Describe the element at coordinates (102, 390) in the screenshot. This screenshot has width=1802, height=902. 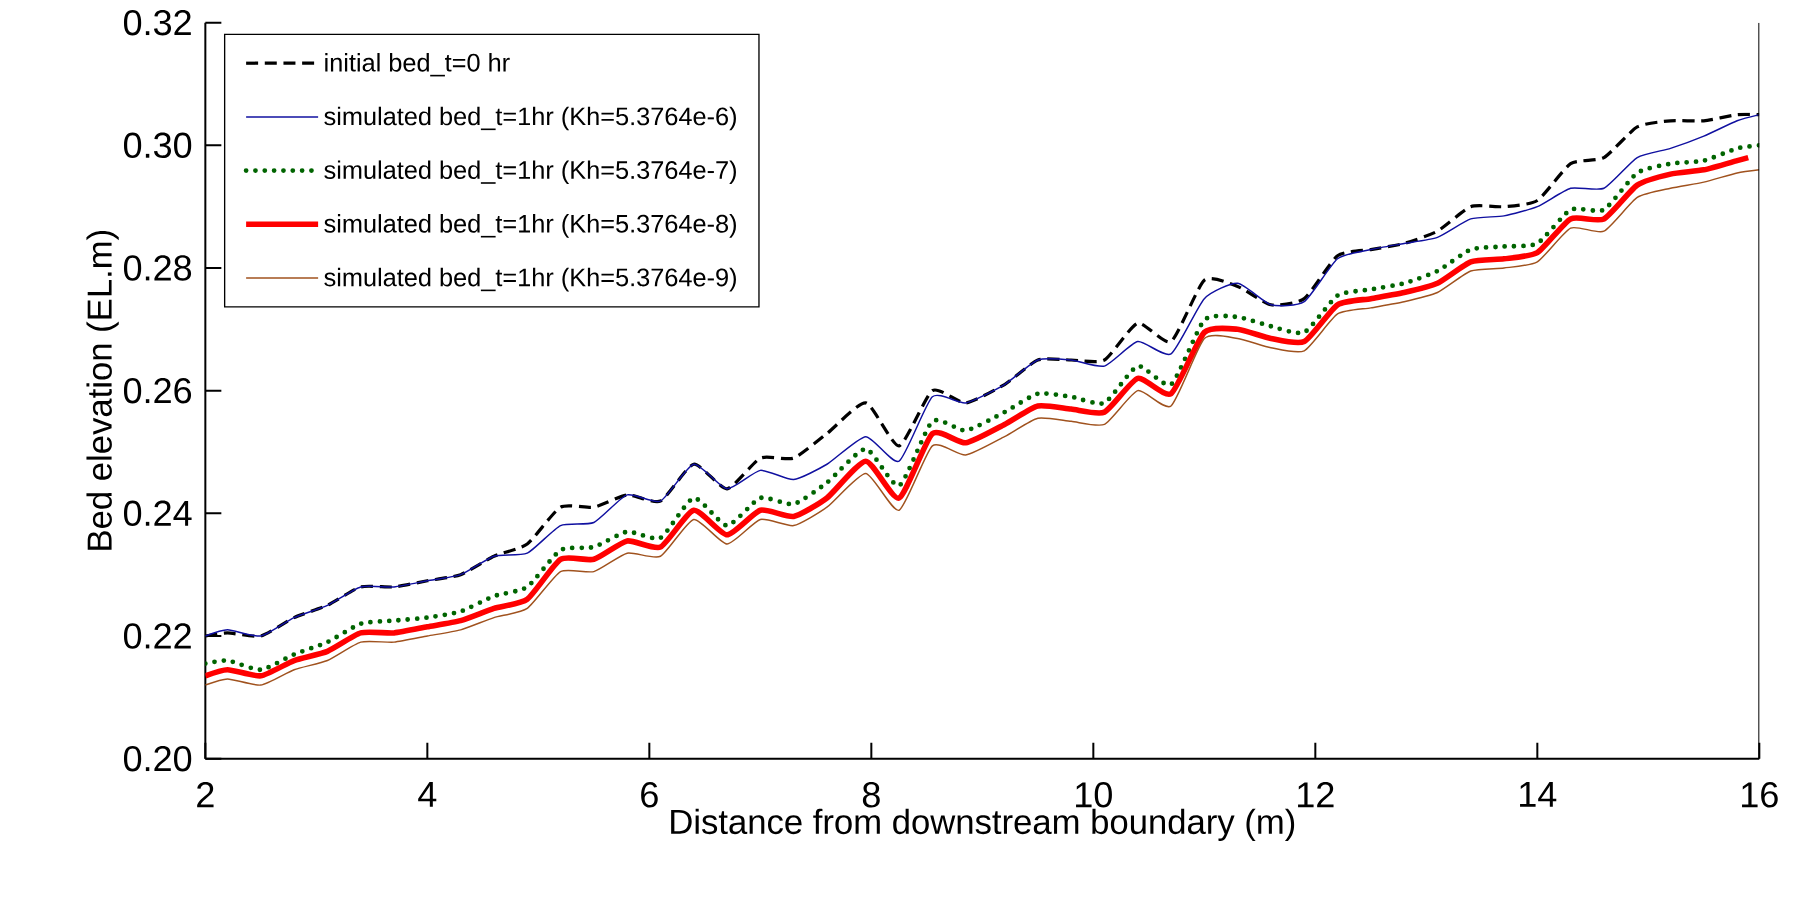
I see `y-axis-title: Bed elevation (EL.m)` at that location.